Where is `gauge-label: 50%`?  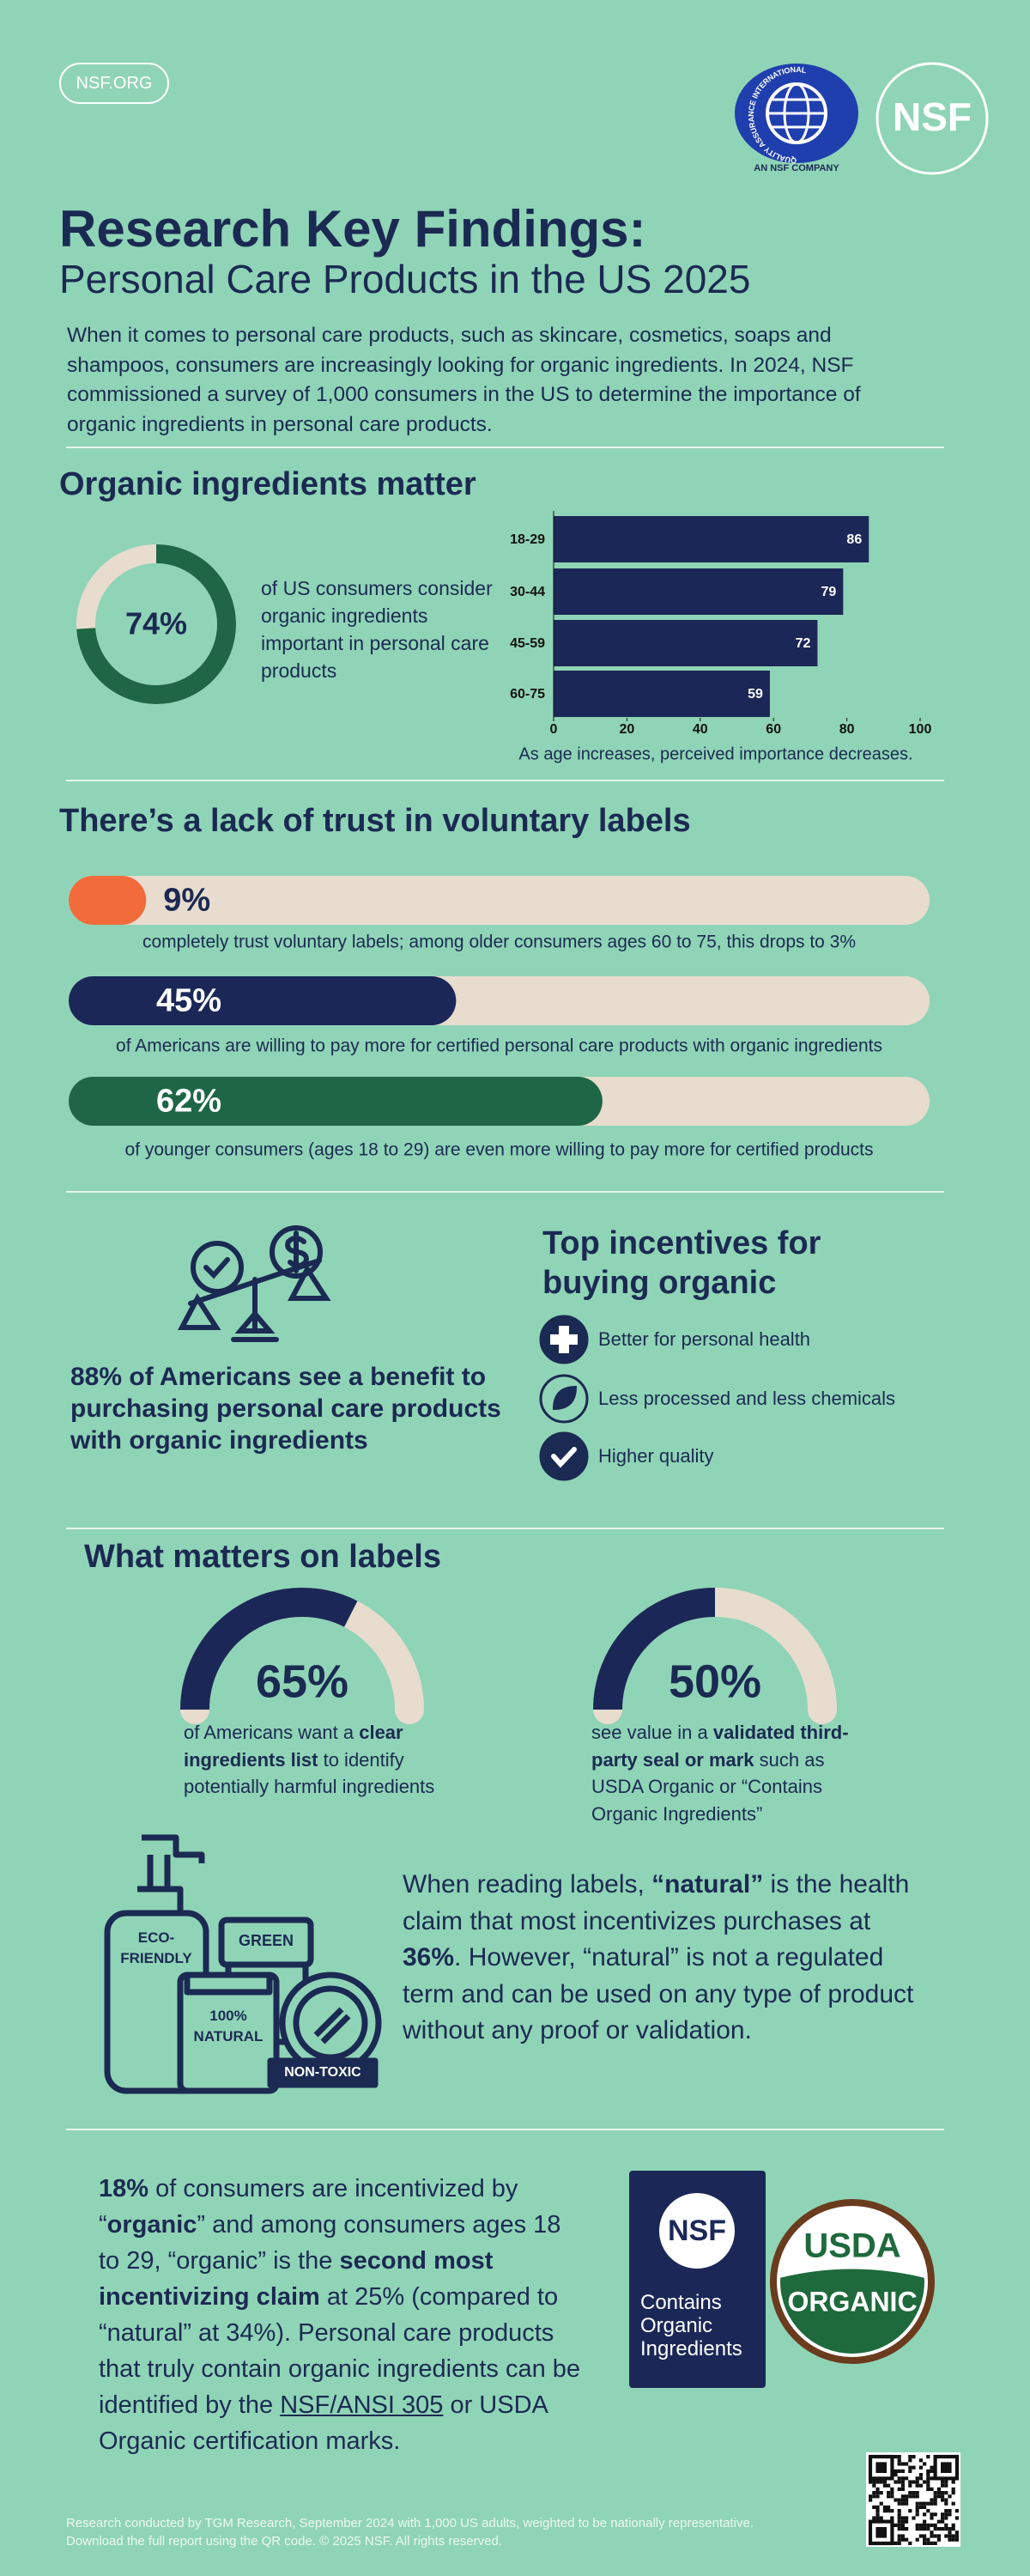
gauge-label: 50% is located at coordinates (715, 1682).